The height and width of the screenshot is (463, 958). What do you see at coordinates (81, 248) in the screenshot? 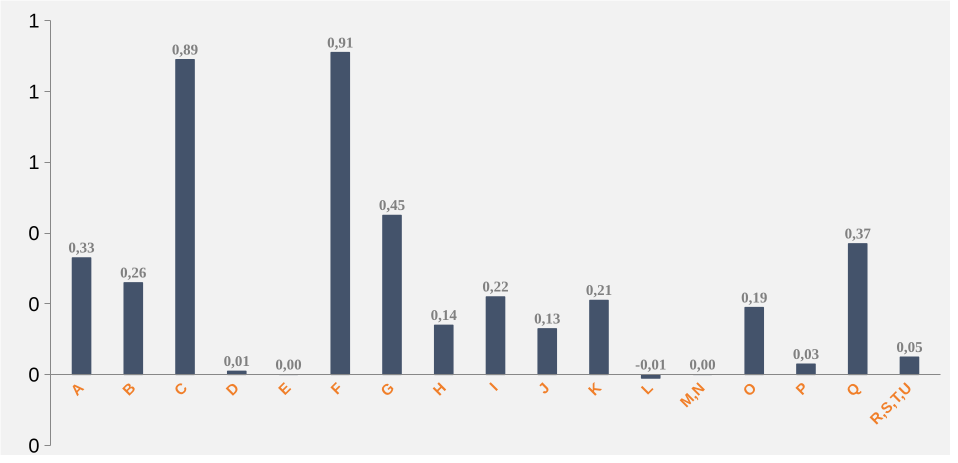
I see `data-label: 0,33` at bounding box center [81, 248].